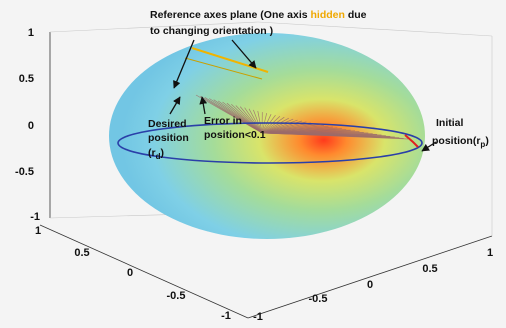  I want to click on left-tick: 0, so click(130, 273).